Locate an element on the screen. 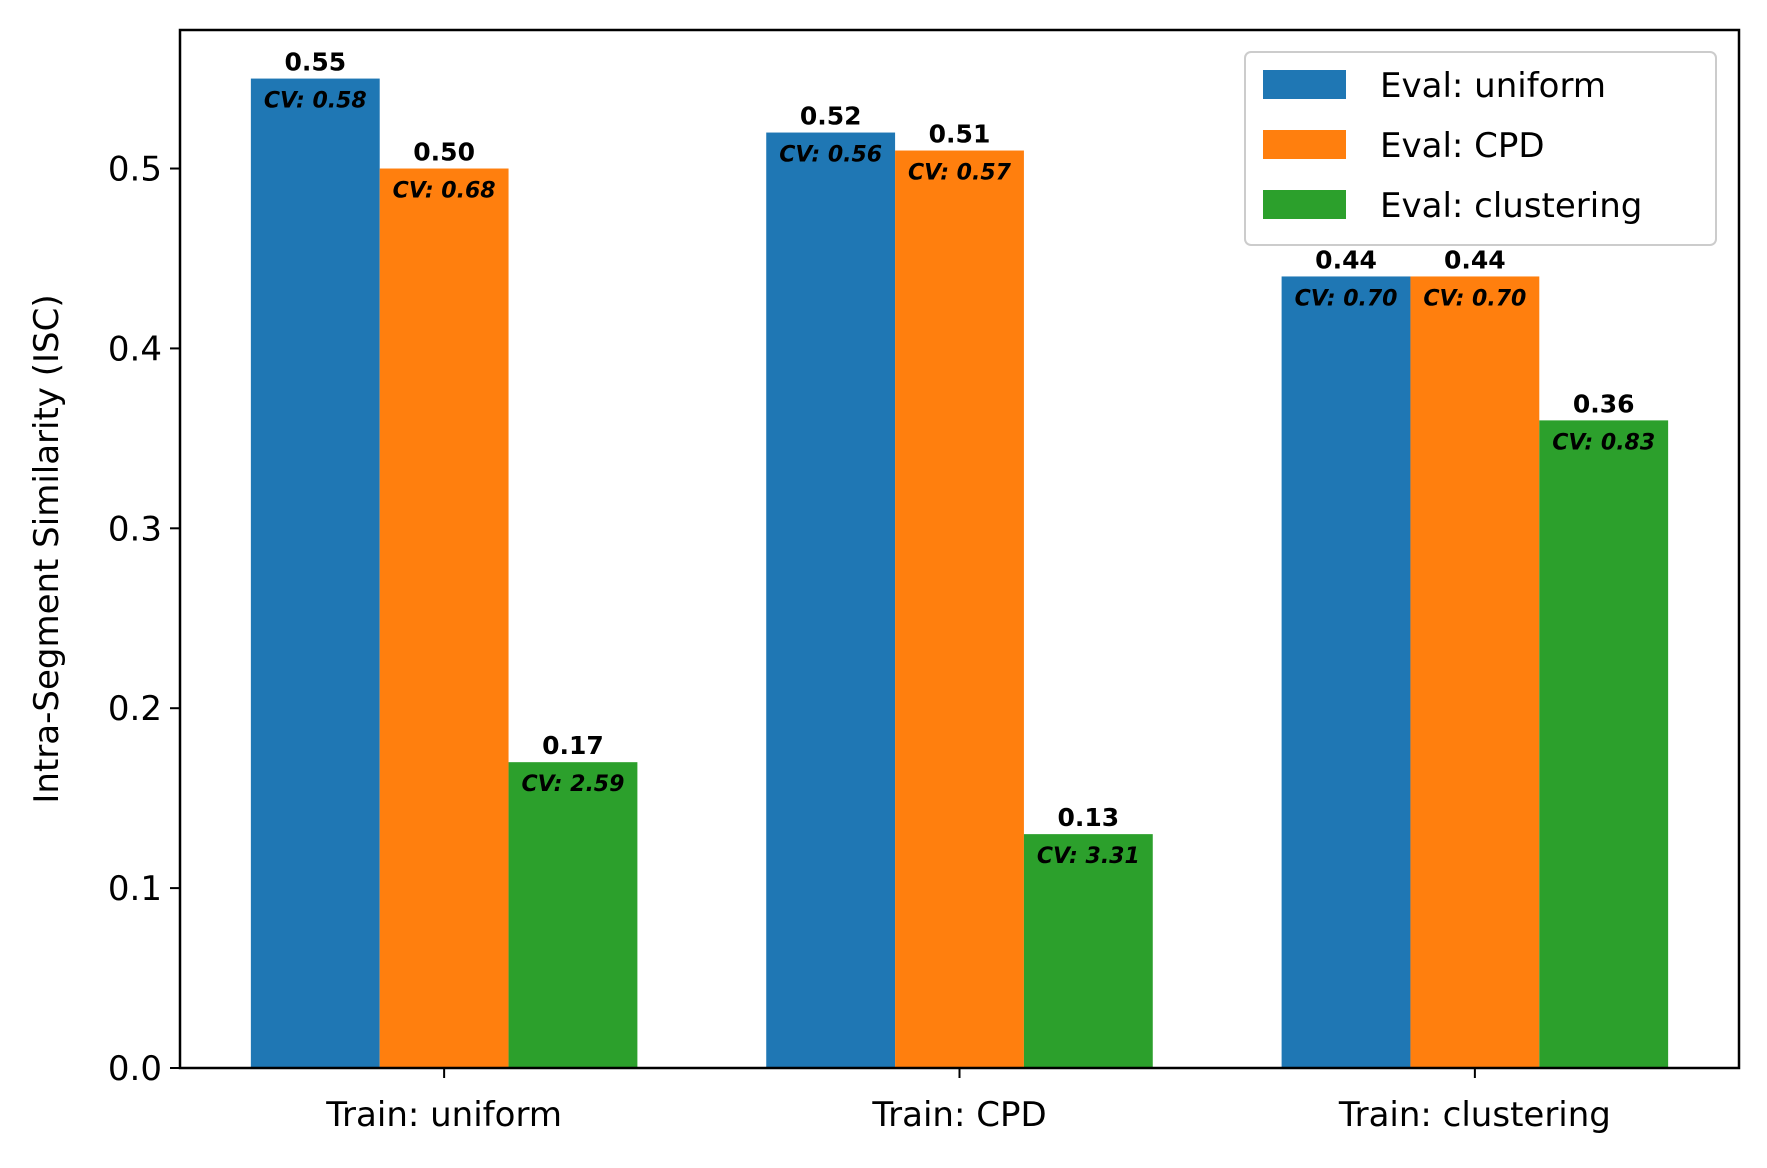  y-tick-label: 0.4 is located at coordinates (135, 349).